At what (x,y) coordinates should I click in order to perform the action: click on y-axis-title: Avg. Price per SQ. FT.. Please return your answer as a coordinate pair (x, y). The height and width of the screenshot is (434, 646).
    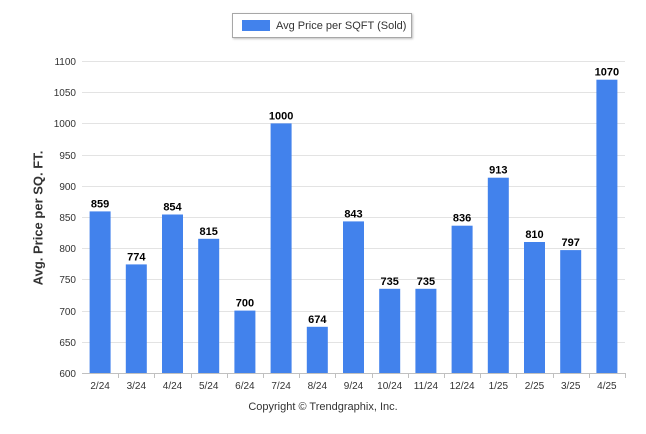
    Looking at the image, I should click on (38, 218).